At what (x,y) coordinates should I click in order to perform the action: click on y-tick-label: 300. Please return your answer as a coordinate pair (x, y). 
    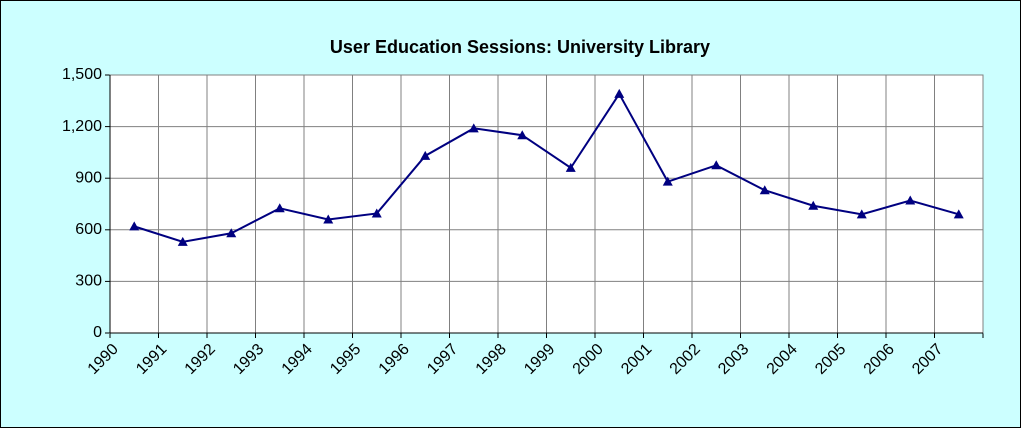
    Looking at the image, I should click on (88, 281).